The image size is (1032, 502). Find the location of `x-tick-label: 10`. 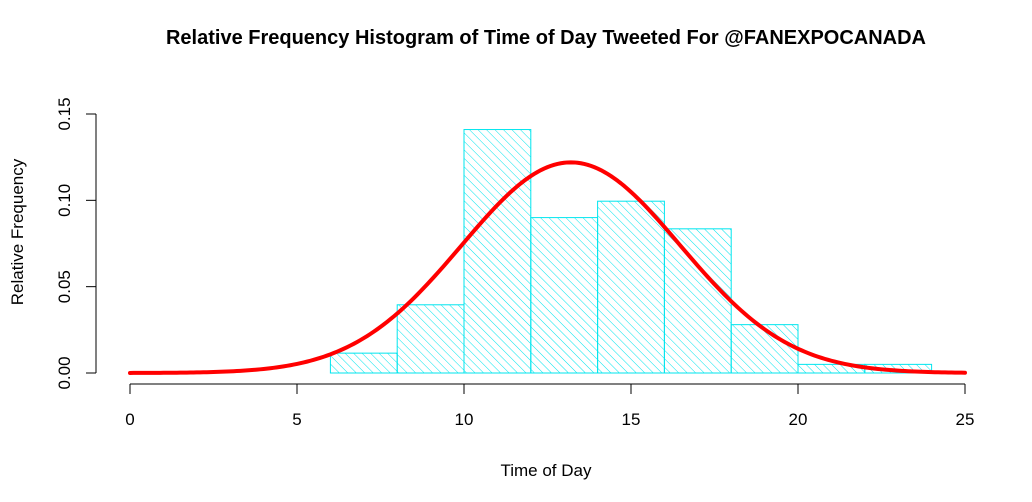

x-tick-label: 10 is located at coordinates (464, 419).